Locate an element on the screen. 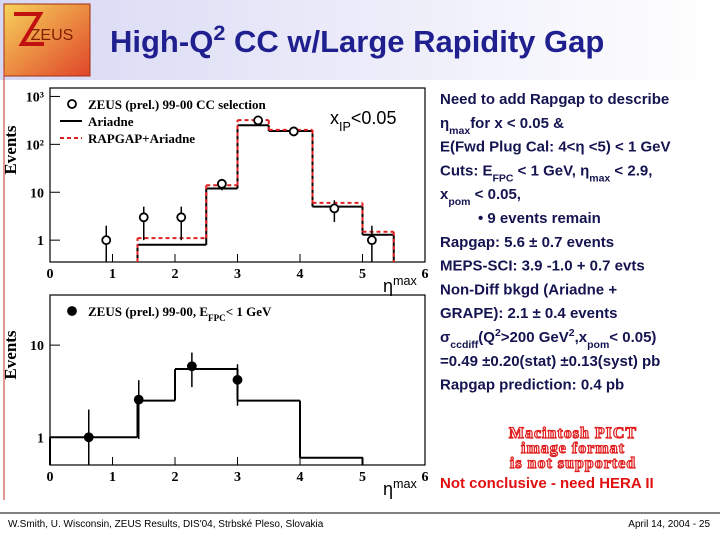  text-part: GRAPE): 2.1 ± 0.4 events is located at coordinates (528, 313).